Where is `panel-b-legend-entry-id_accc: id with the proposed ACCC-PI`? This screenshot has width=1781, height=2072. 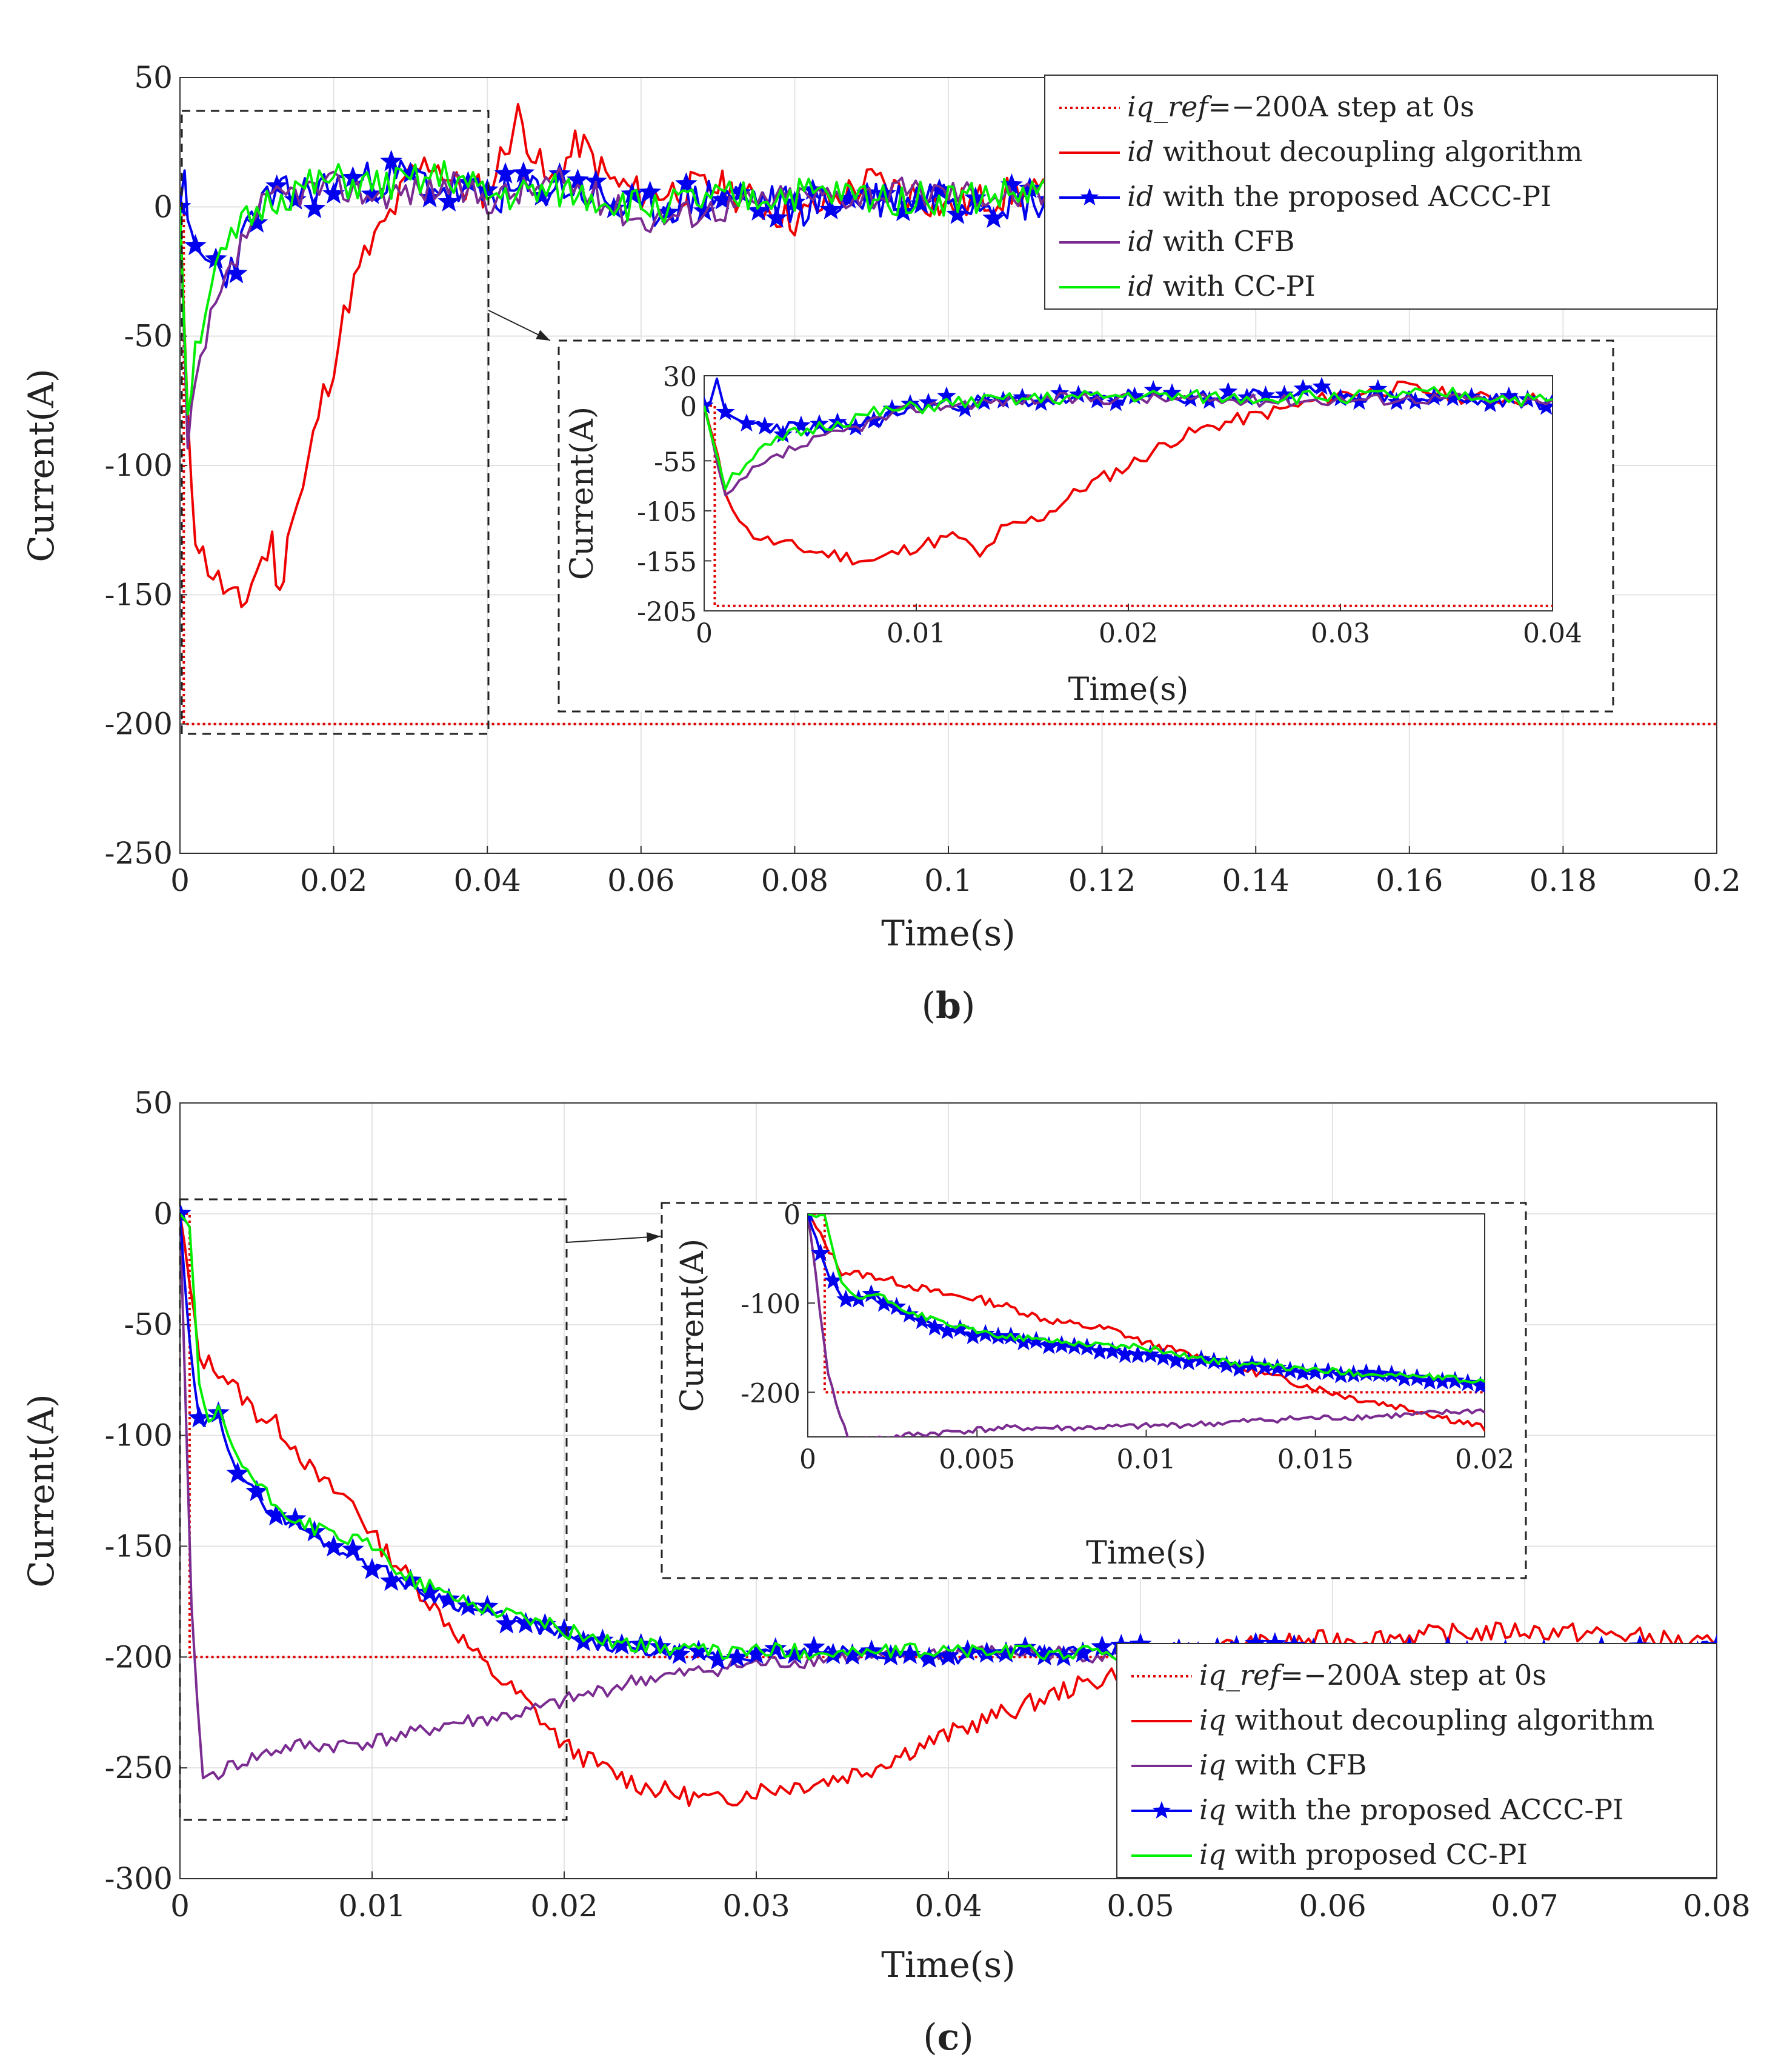
panel-b-legend-entry-id_accc: id with the proposed ACCC-PI is located at coordinates (1339, 197).